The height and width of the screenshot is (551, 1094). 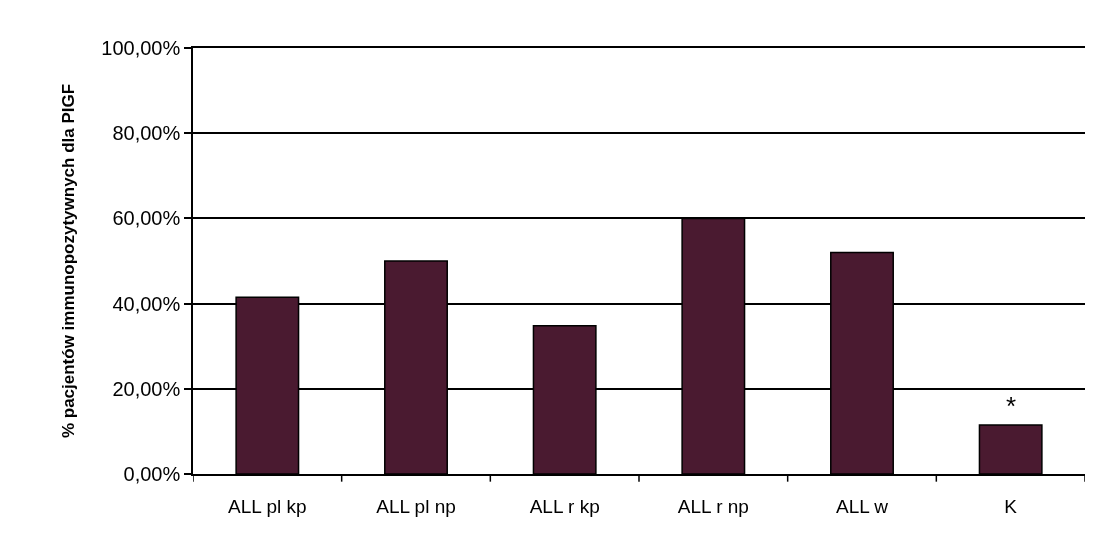 I want to click on y-tick-label: 100,00%, so click(x=141, y=48).